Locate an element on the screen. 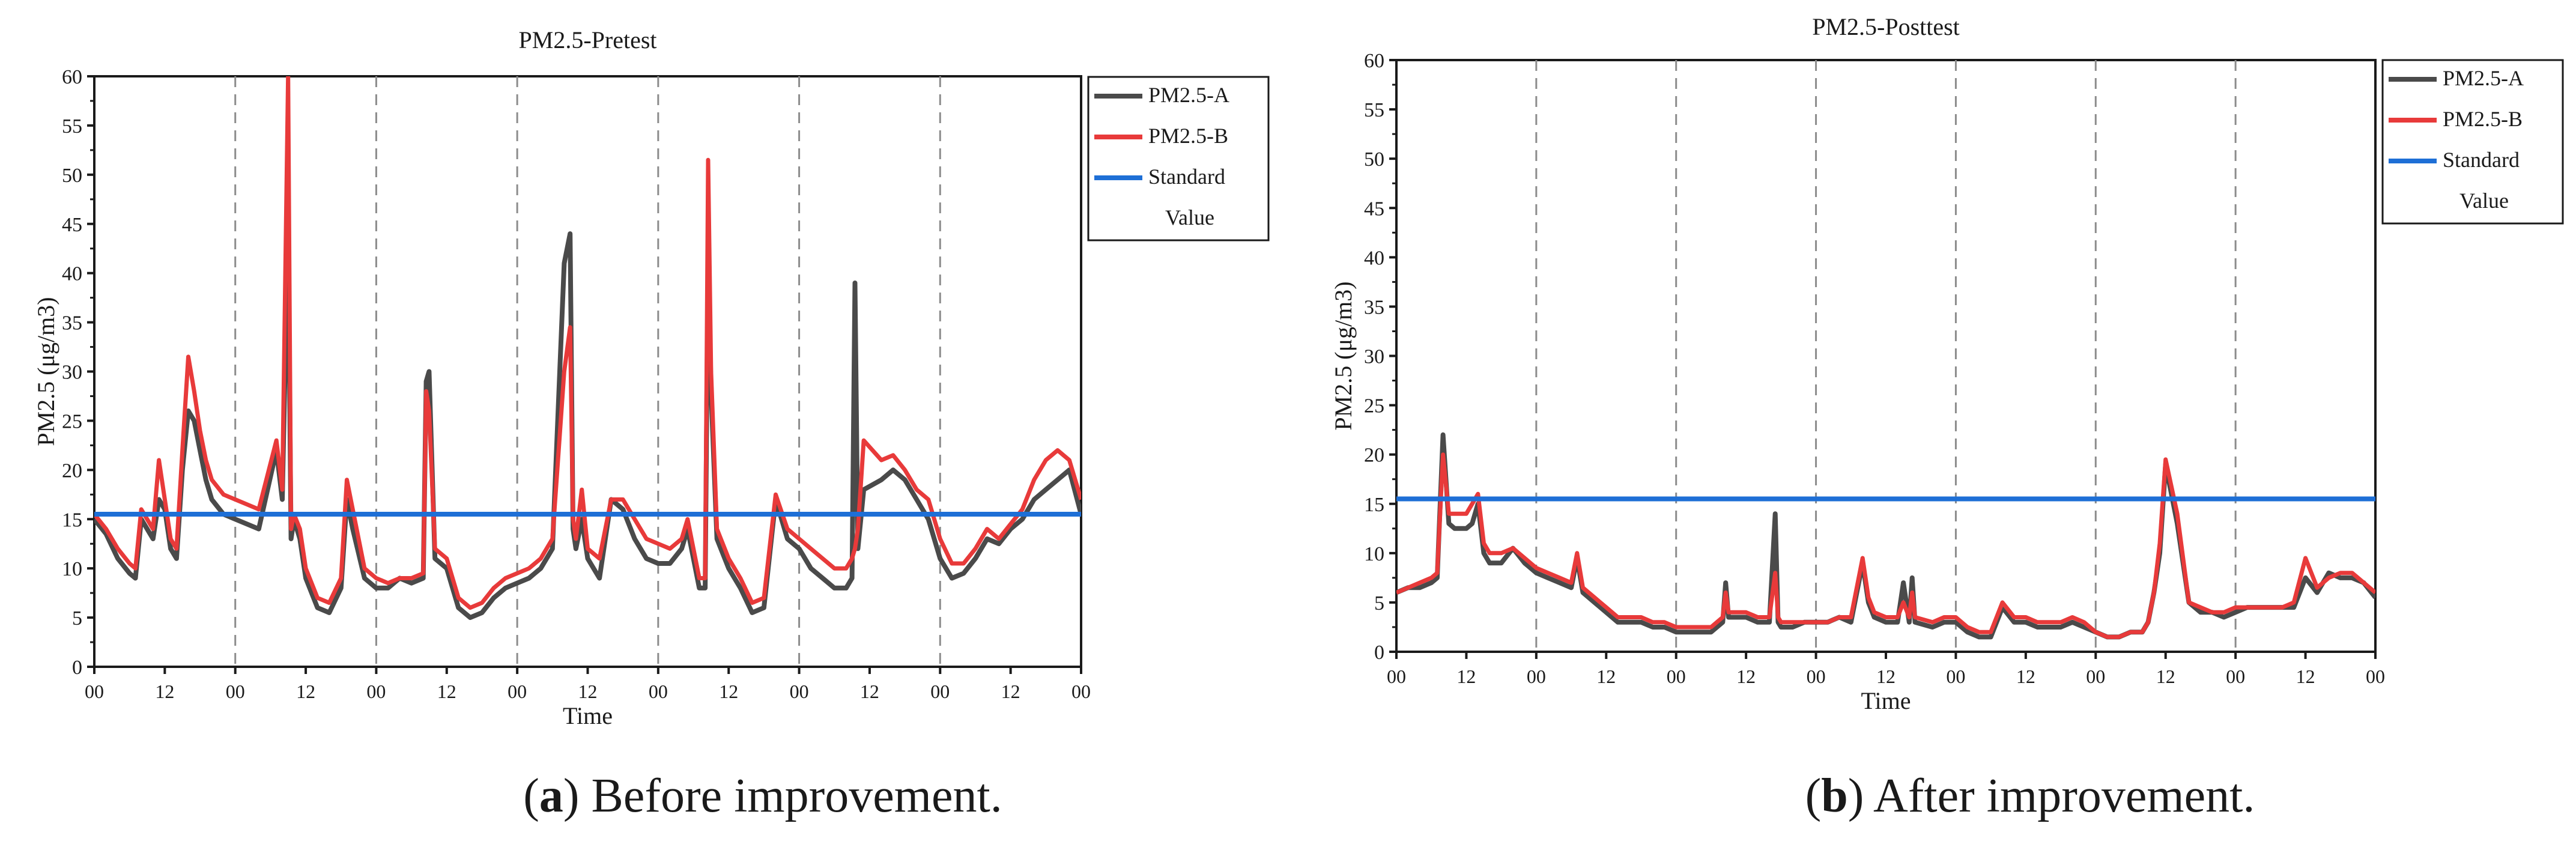 The width and height of the screenshot is (2576, 853). chart-title: PM2.5-Posttest is located at coordinates (1886, 26).